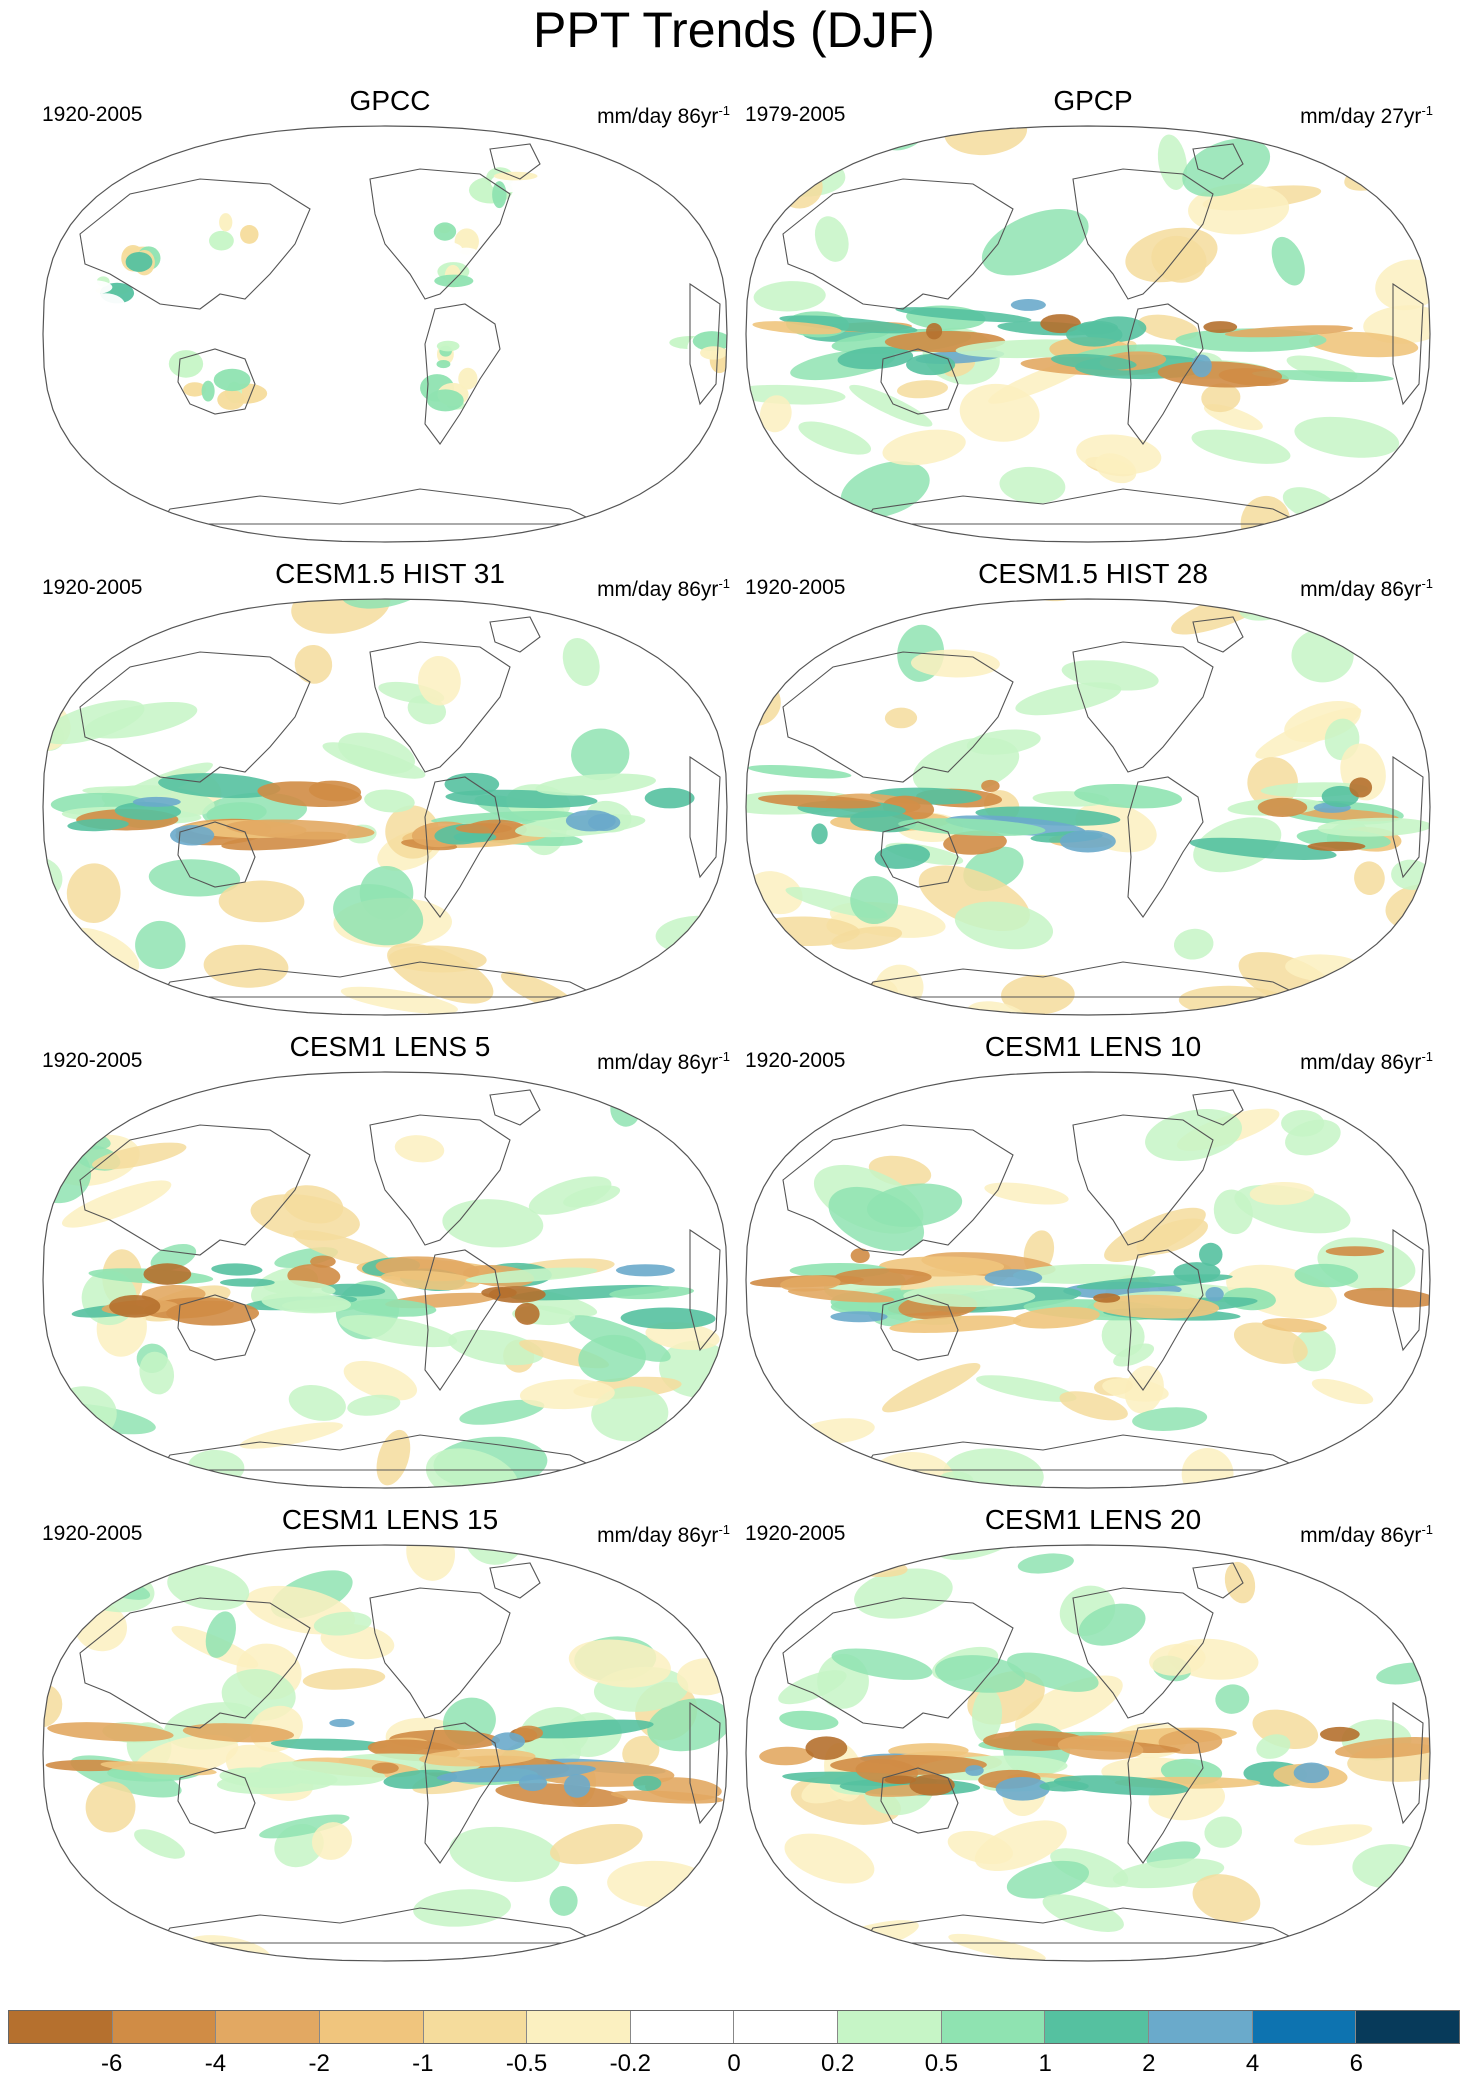 Image resolution: width=1468 pixels, height=2078 pixels. What do you see at coordinates (526, 2063) in the screenshot?
I see `colorbar-tick-label: -0.5` at bounding box center [526, 2063].